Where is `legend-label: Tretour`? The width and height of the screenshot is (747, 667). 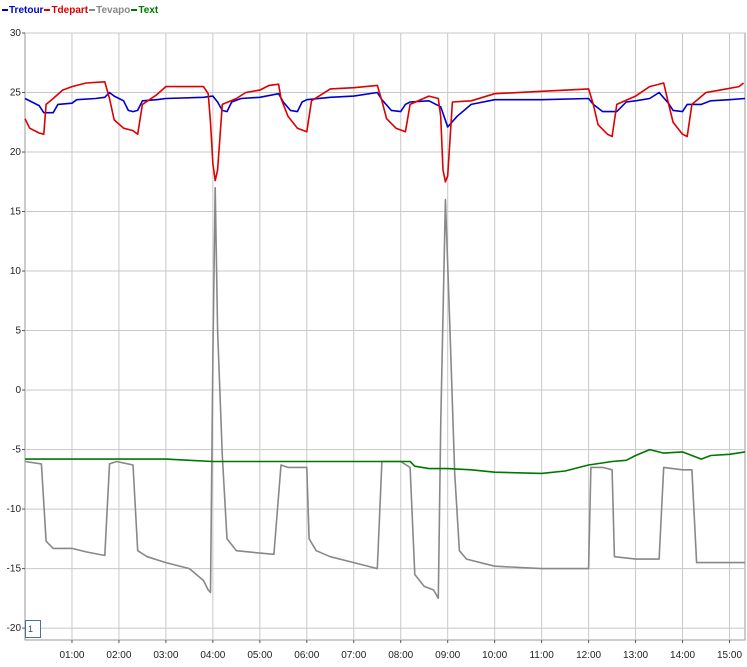 legend-label: Tretour is located at coordinates (26, 10).